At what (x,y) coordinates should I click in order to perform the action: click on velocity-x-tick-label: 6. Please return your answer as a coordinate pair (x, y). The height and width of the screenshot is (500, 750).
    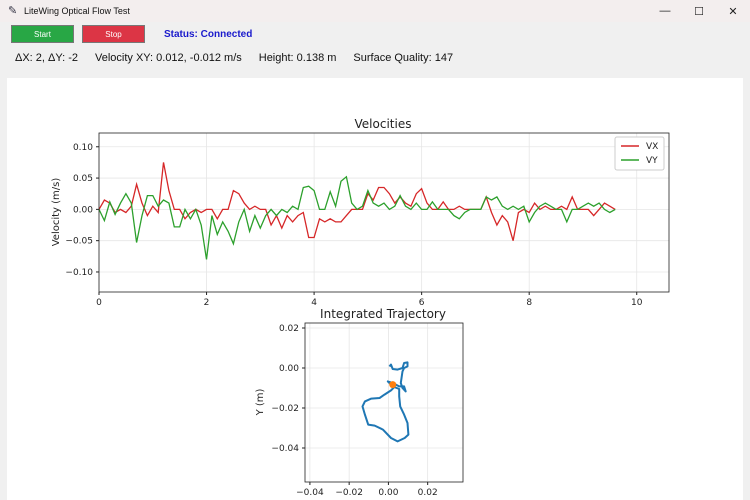
    Looking at the image, I should click on (422, 303).